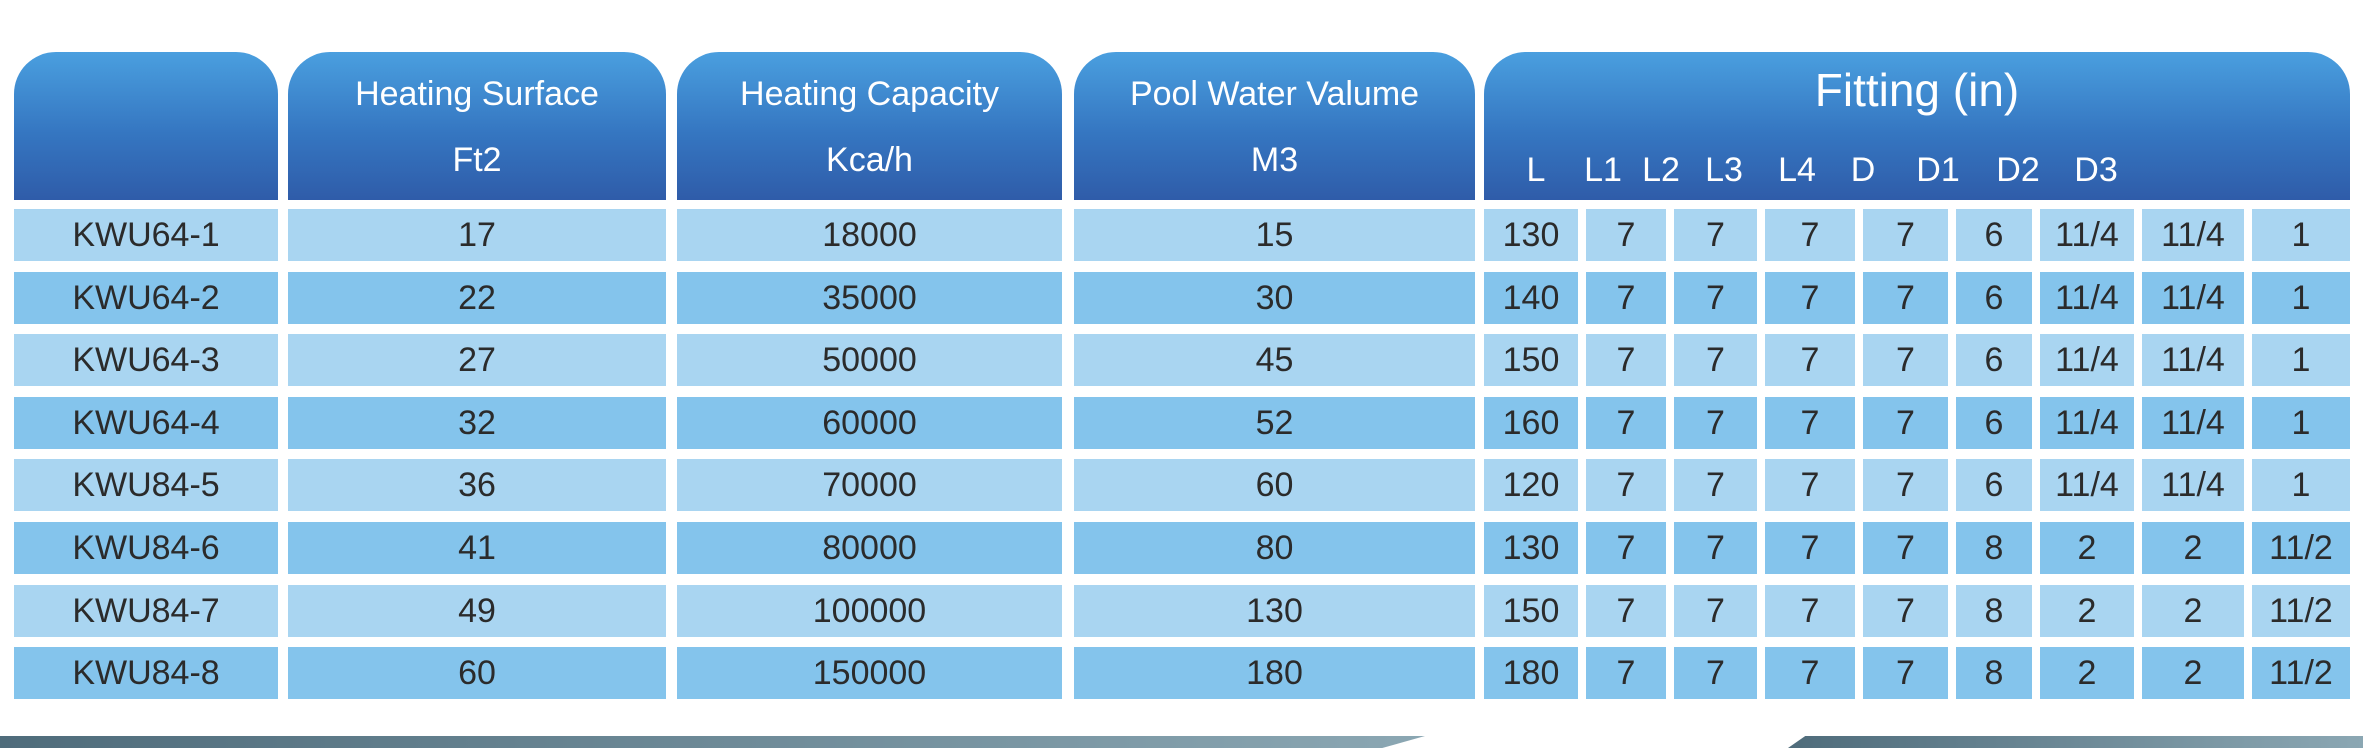 The image size is (2363, 748). Describe the element at coordinates (146, 423) in the screenshot. I see `table-cell-model: KWU64-4` at that location.